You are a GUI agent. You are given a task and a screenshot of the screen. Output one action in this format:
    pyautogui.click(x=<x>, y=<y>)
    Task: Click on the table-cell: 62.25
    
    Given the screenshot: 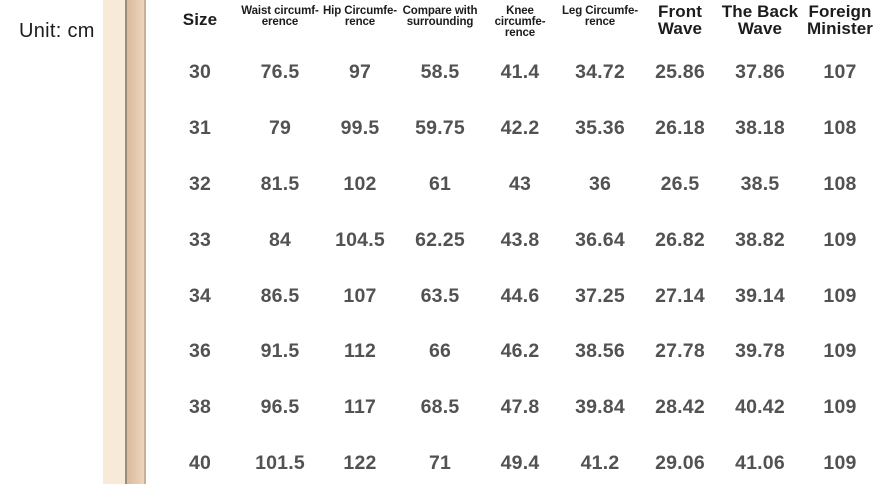 What is the action you would take?
    pyautogui.click(x=440, y=239)
    